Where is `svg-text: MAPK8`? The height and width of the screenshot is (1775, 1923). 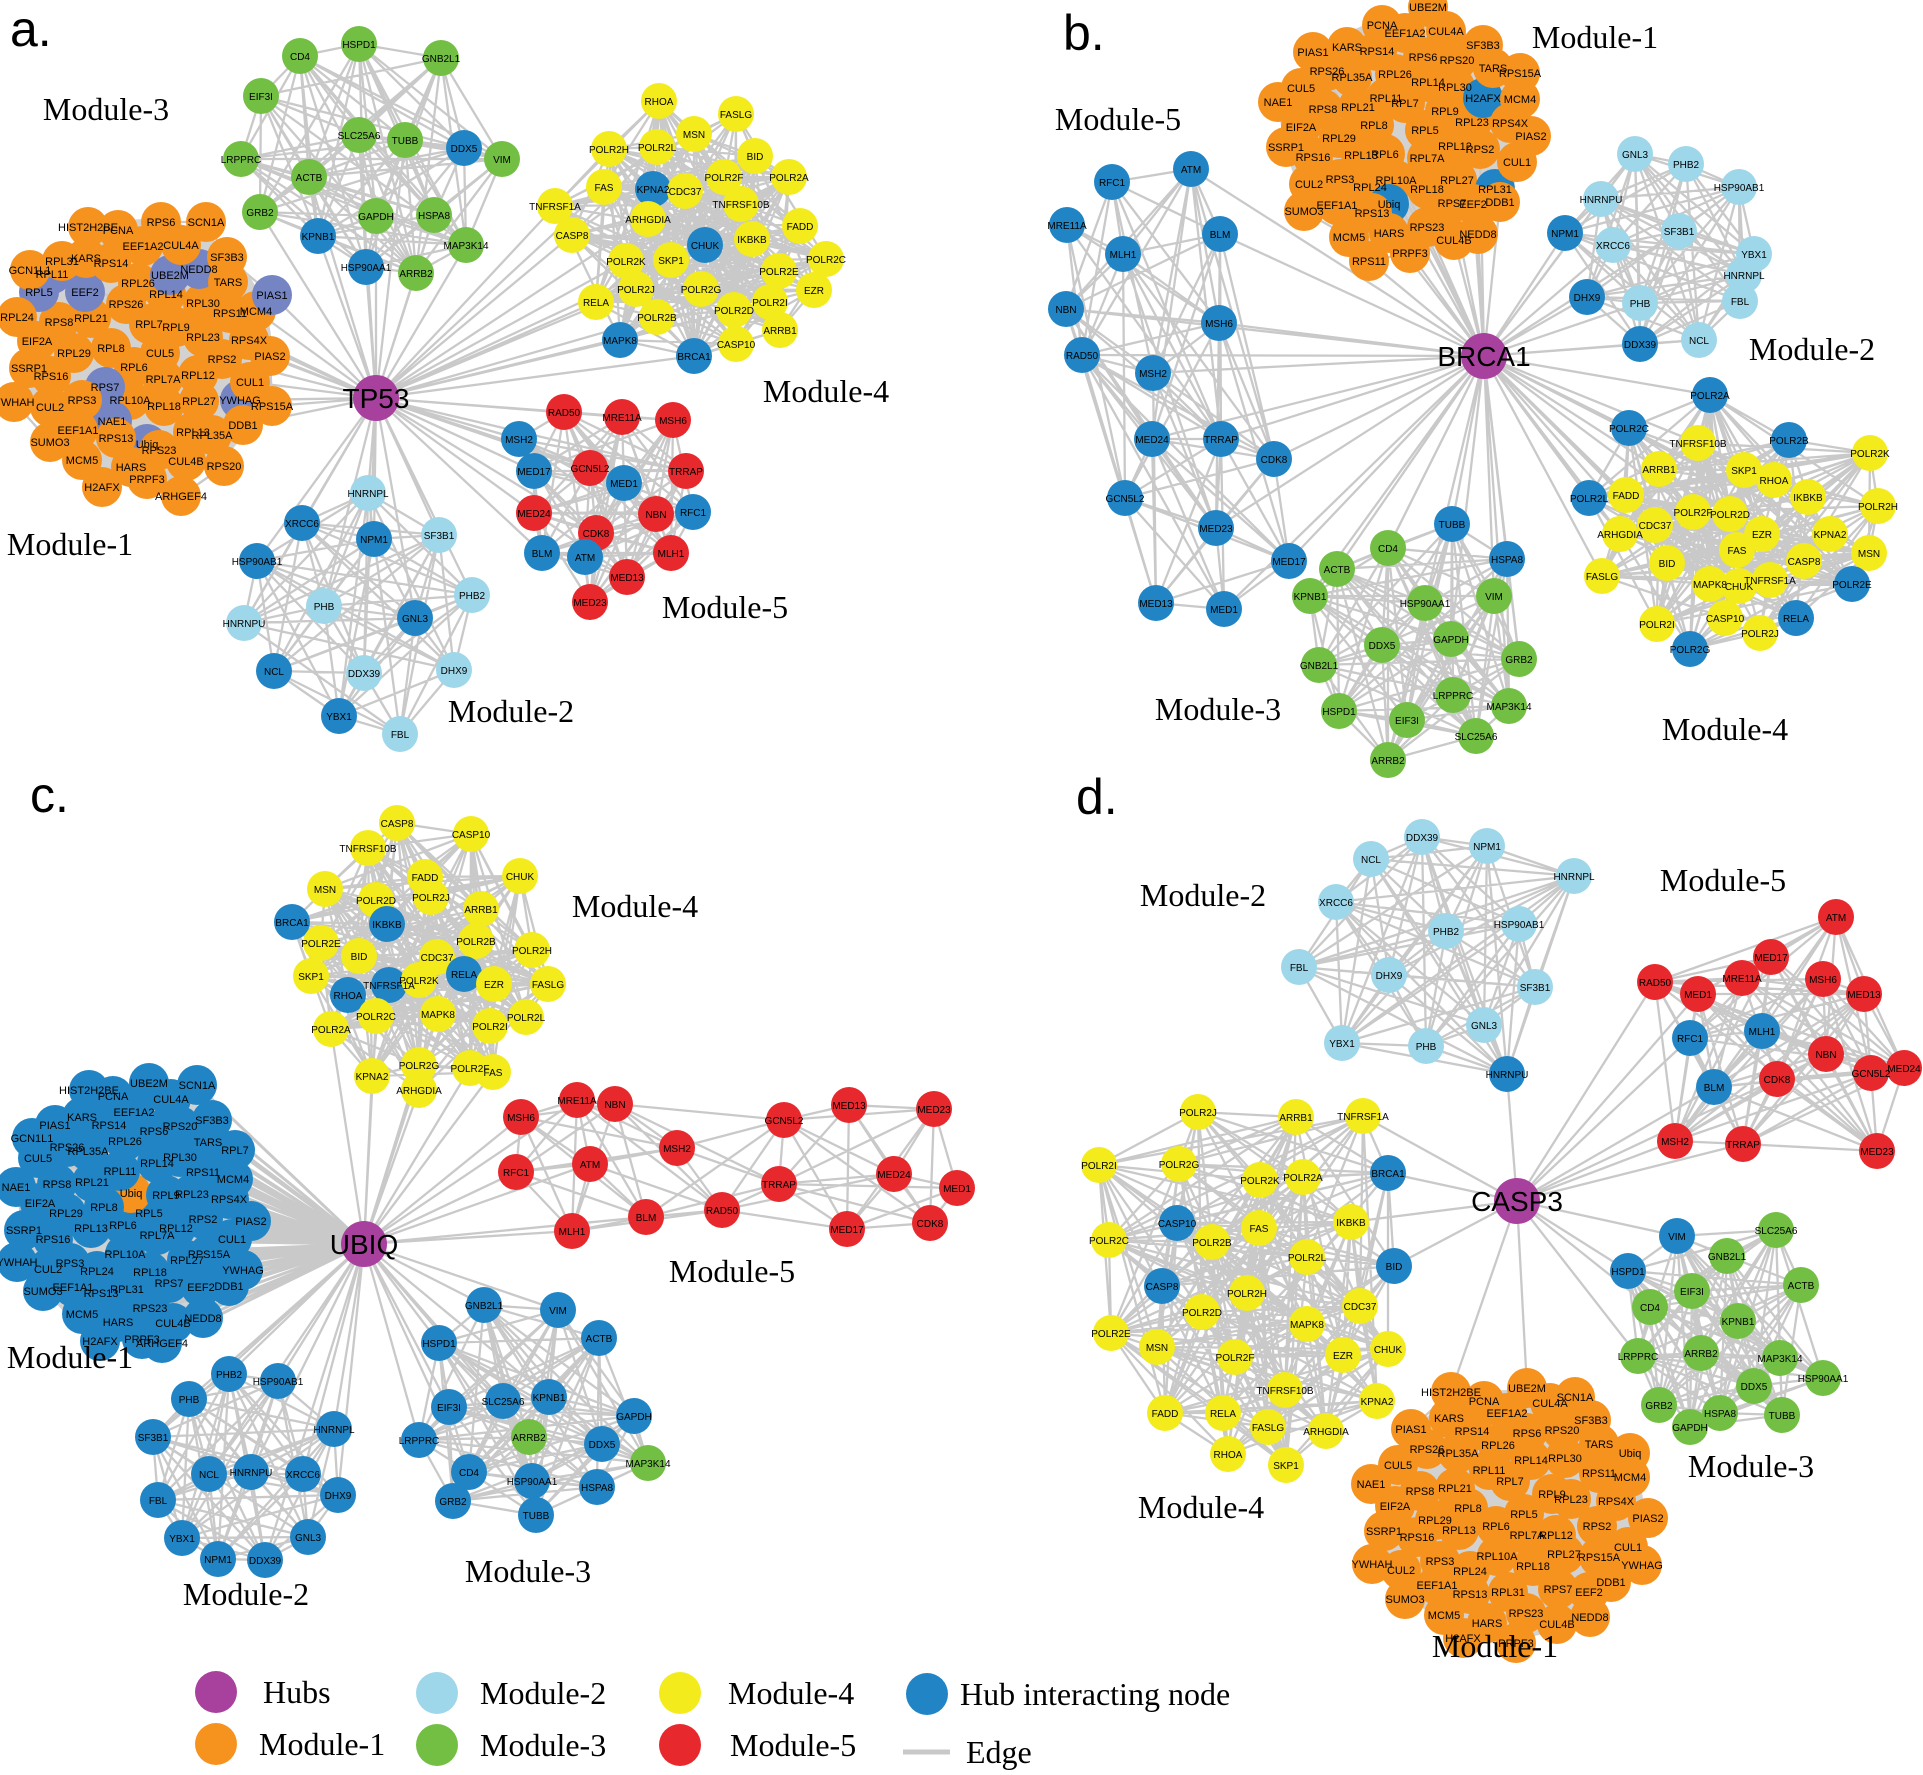 svg-text: MAPK8 is located at coordinates (1307, 1325).